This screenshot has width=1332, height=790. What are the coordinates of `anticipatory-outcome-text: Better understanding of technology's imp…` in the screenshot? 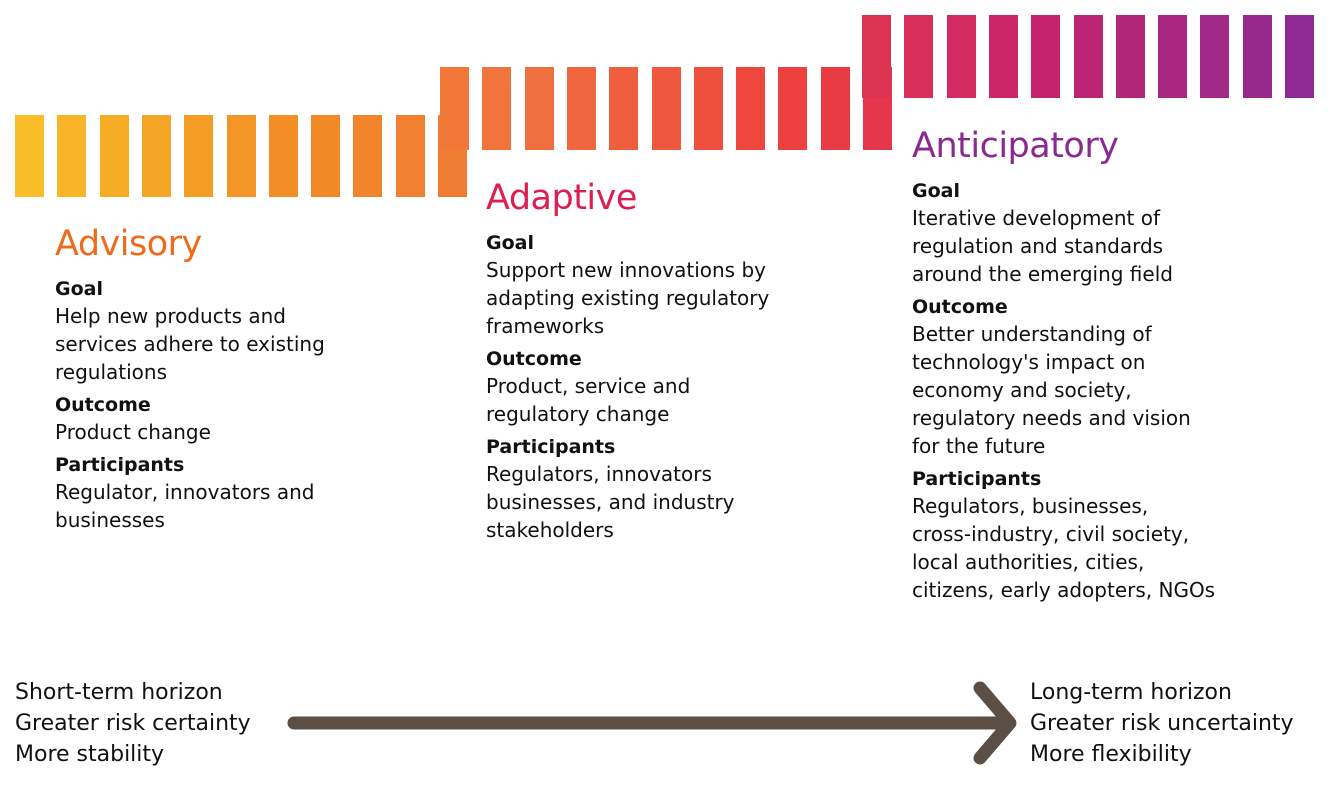 It's located at (1051, 390).